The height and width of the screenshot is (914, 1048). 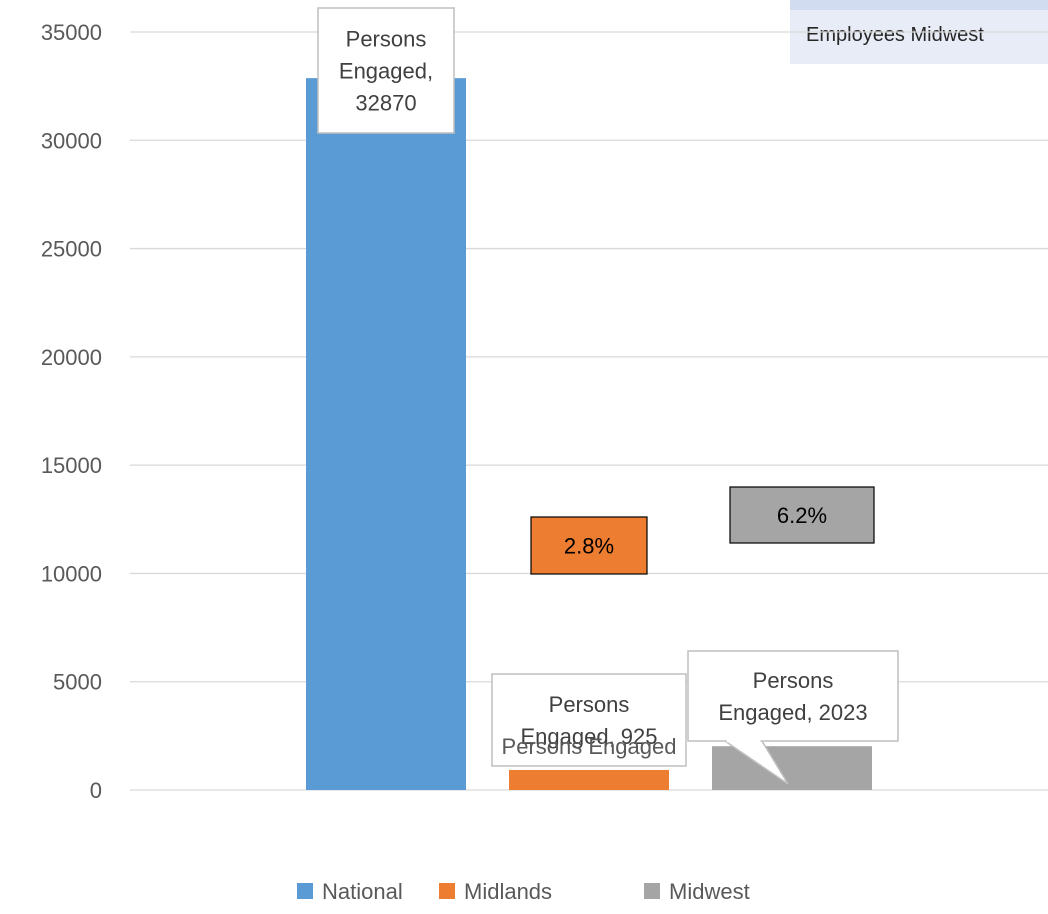 I want to click on share-labels: 2.8% 6.2%, so click(x=702, y=530).